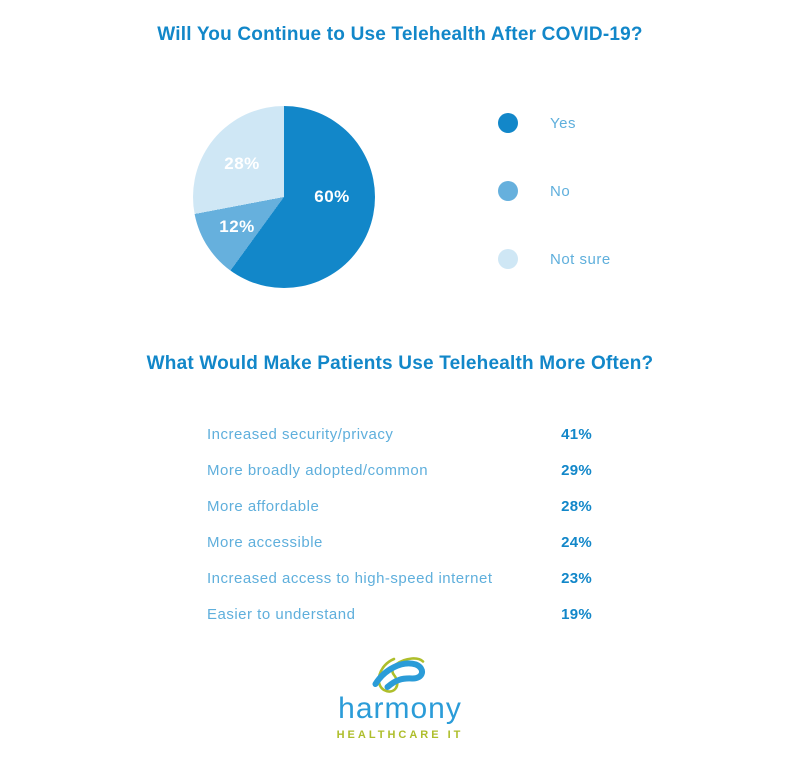 The image size is (800, 767). What do you see at coordinates (563, 123) in the screenshot?
I see `legend-label: Yes` at bounding box center [563, 123].